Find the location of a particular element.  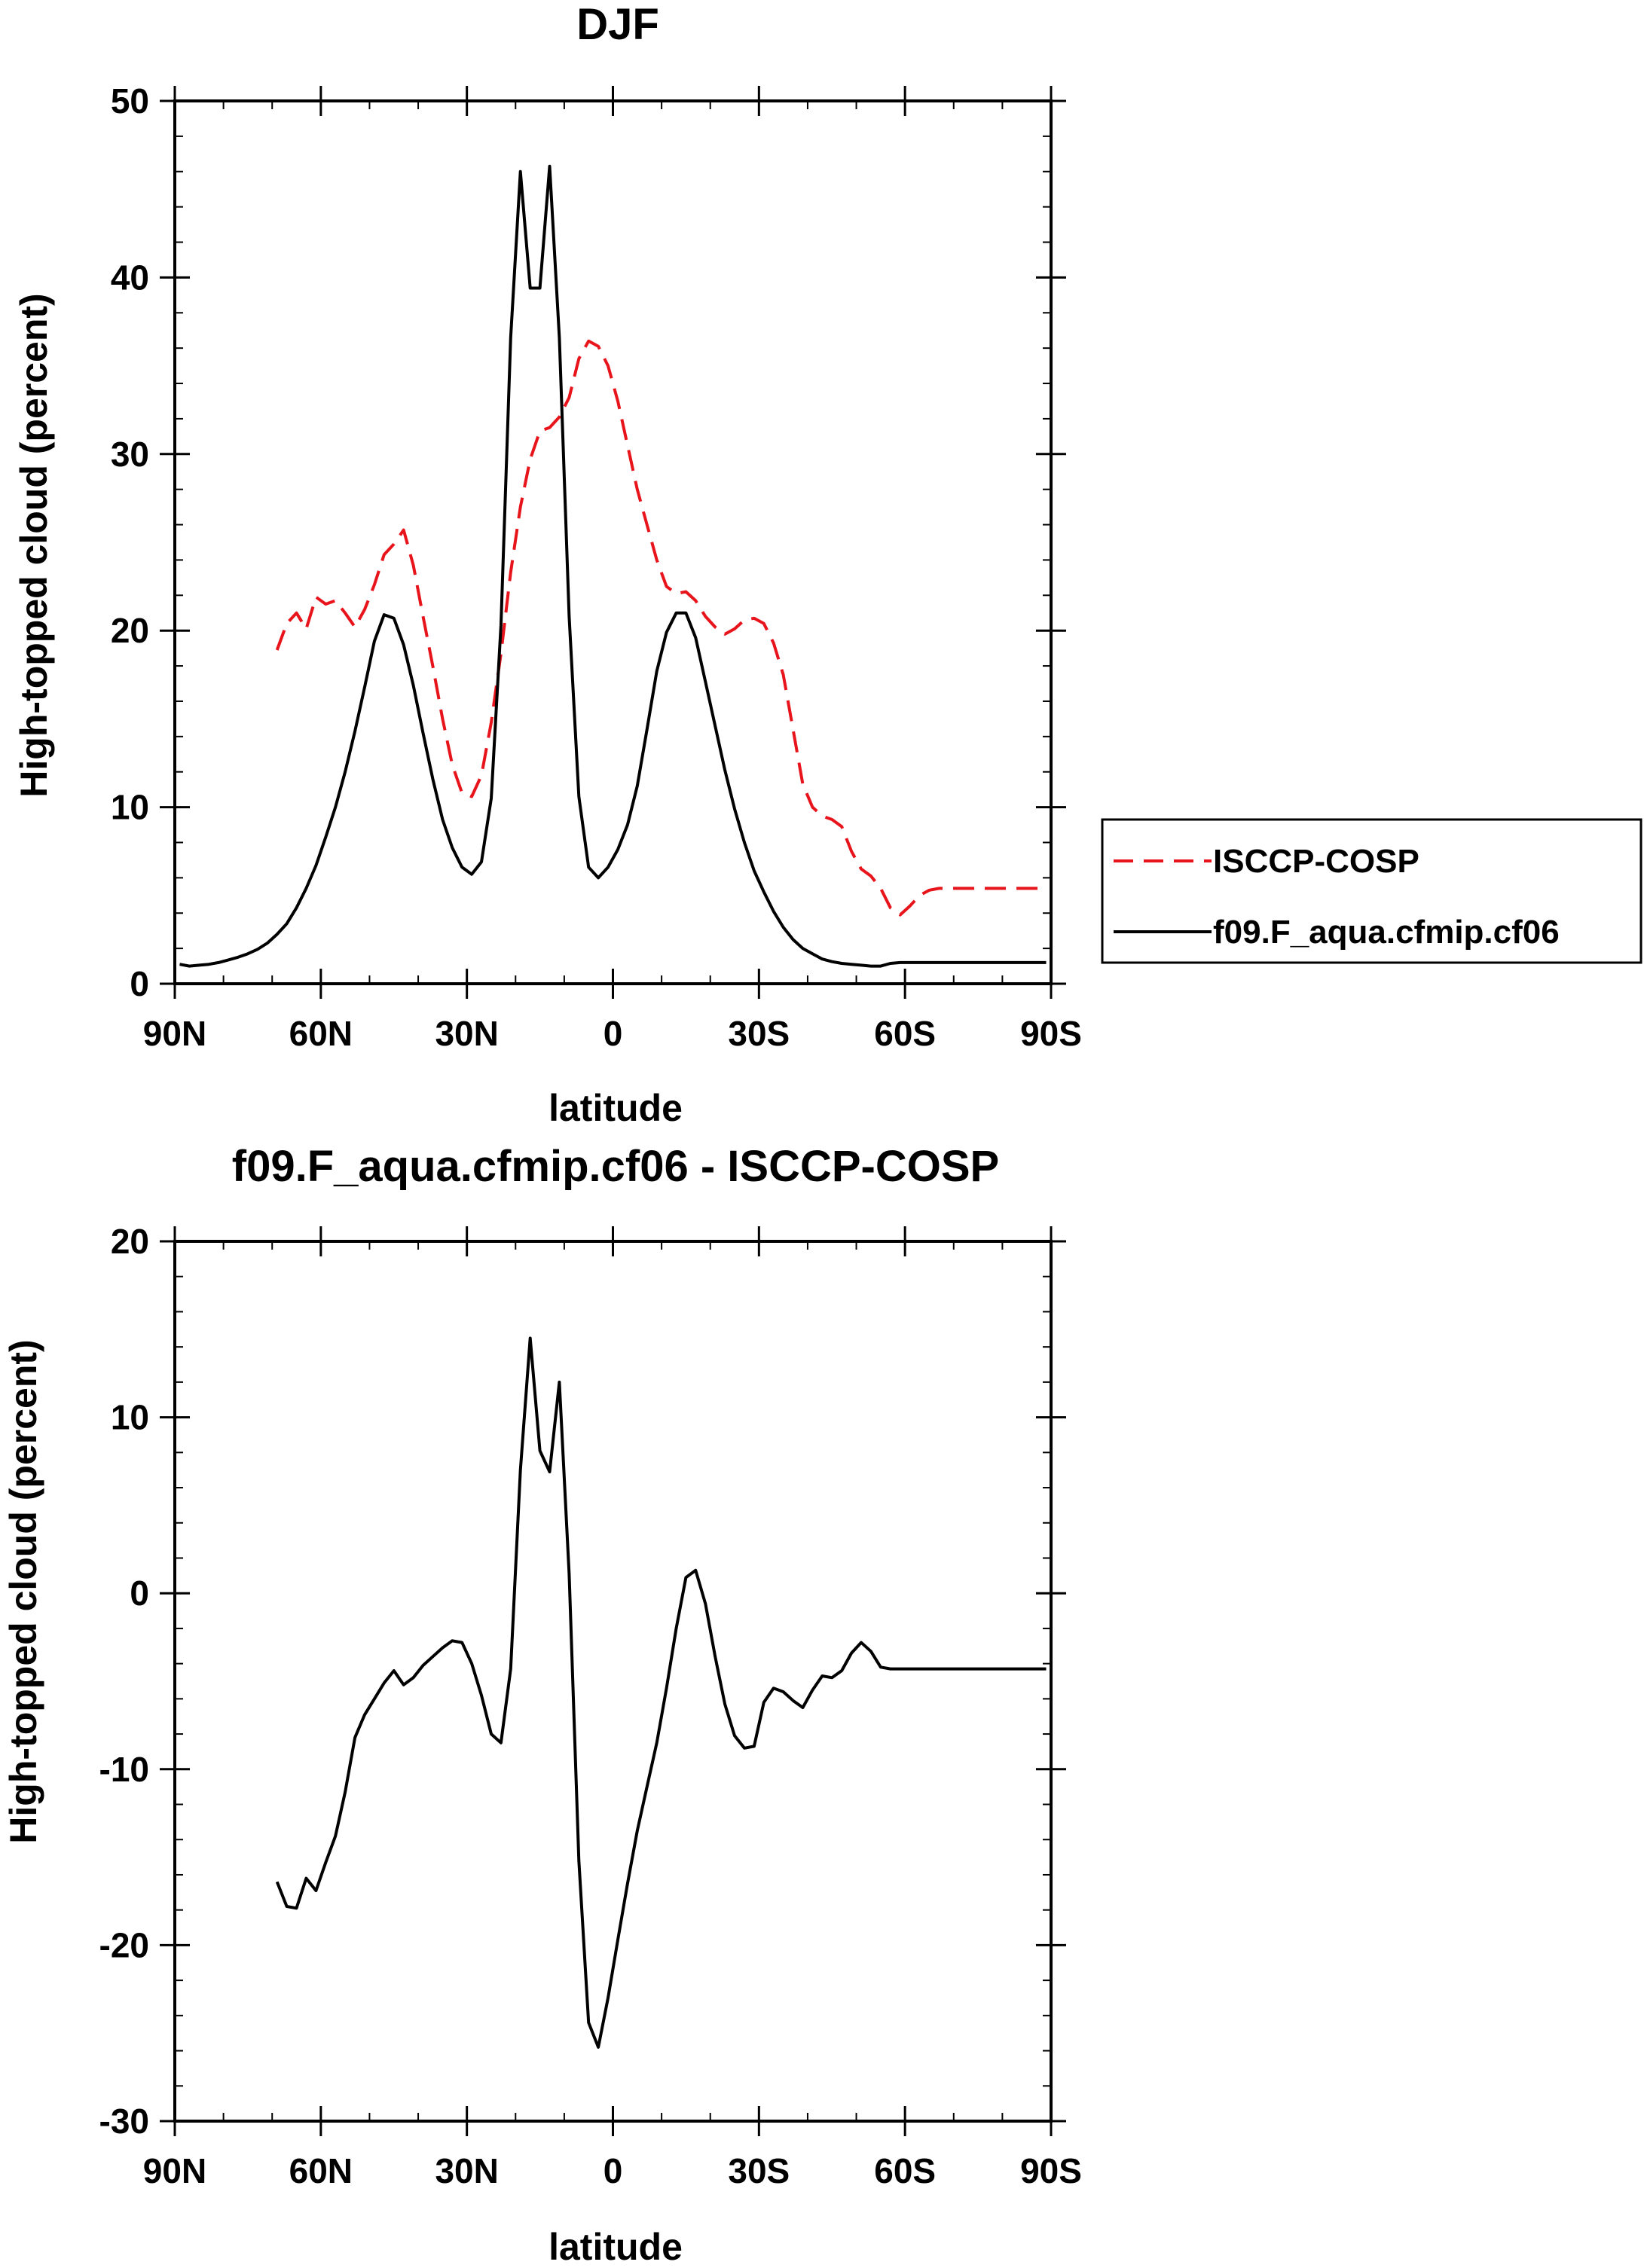

top-y-tick-label: 50 is located at coordinates (130, 101).